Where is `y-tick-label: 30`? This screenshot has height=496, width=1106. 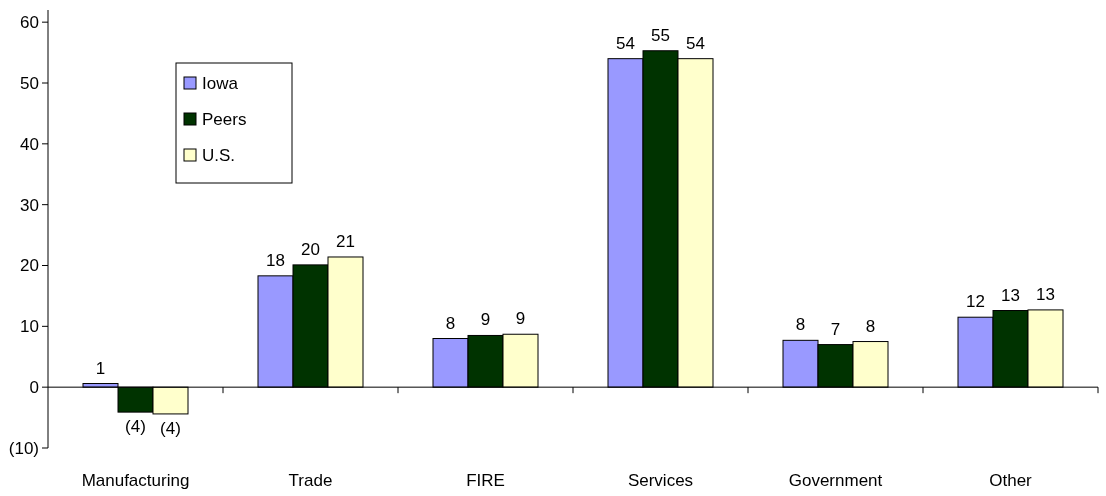
y-tick-label: 30 is located at coordinates (29, 205).